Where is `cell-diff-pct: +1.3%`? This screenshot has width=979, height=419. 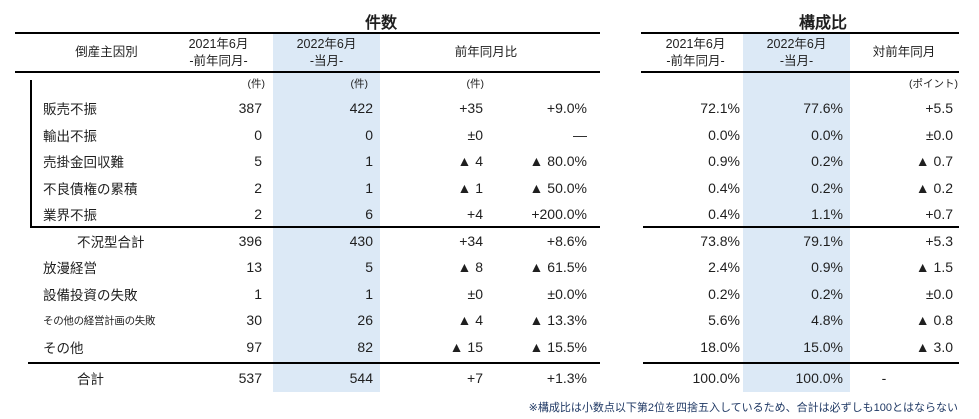
cell-diff-pct: +1.3% is located at coordinates (566, 377).